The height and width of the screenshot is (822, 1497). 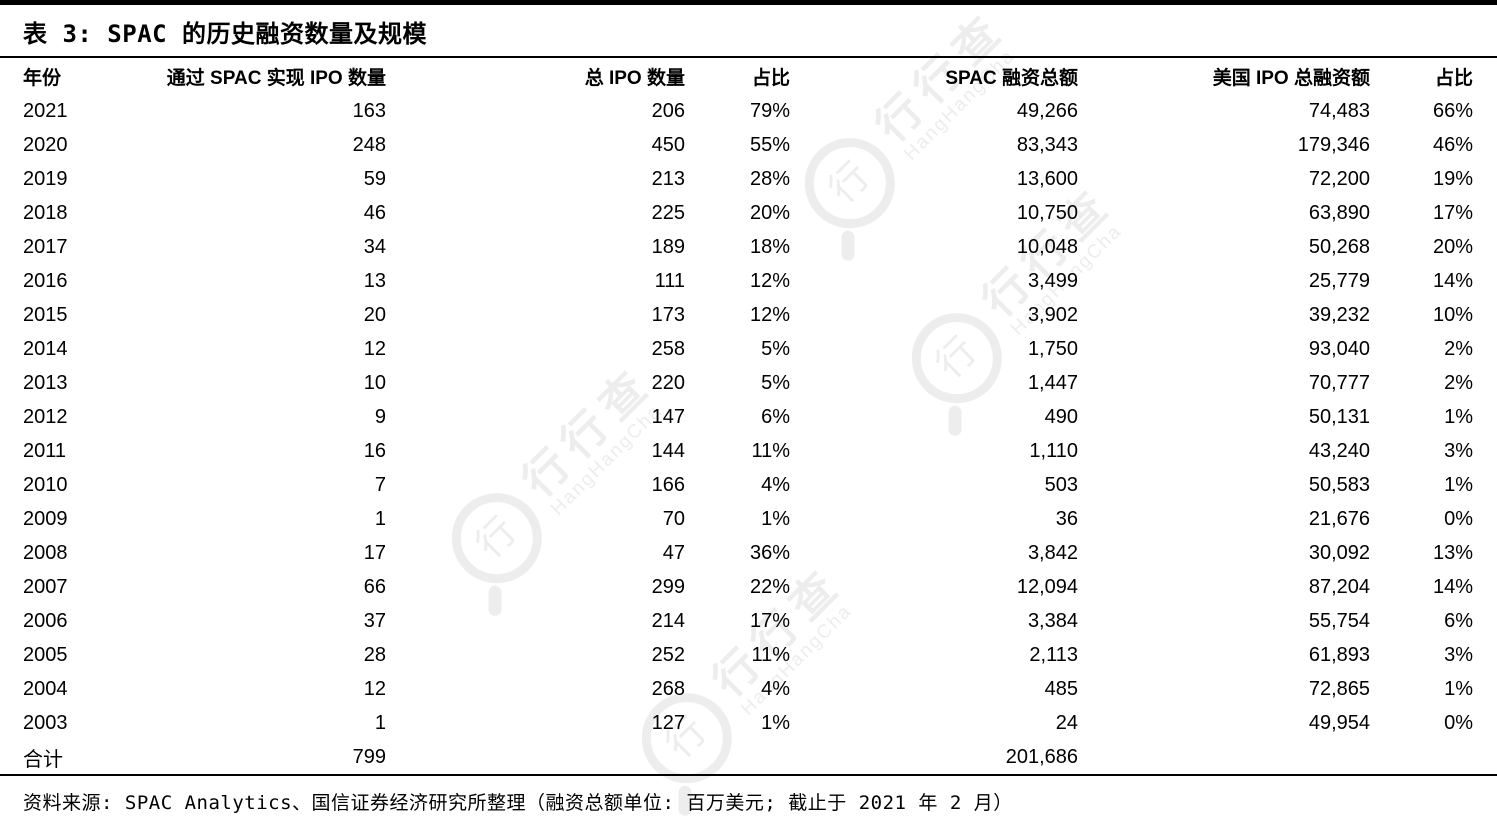 I want to click on cell-value: 55%, so click(x=769, y=144).